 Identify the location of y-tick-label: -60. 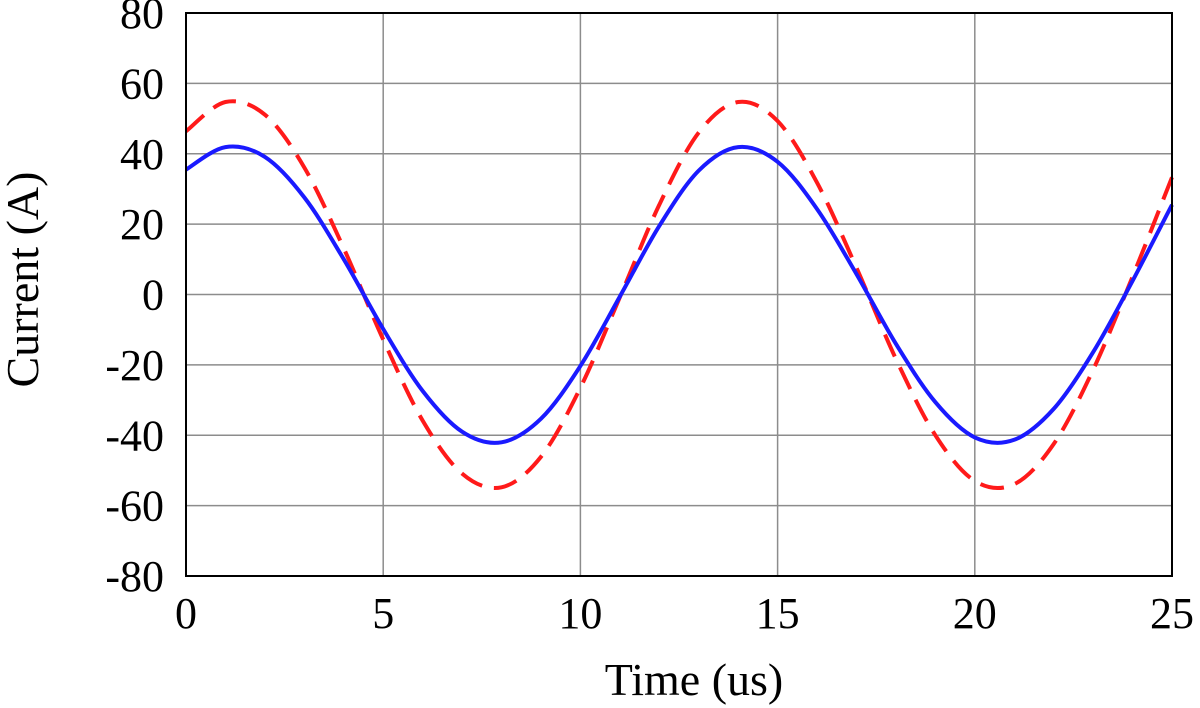
(134, 506).